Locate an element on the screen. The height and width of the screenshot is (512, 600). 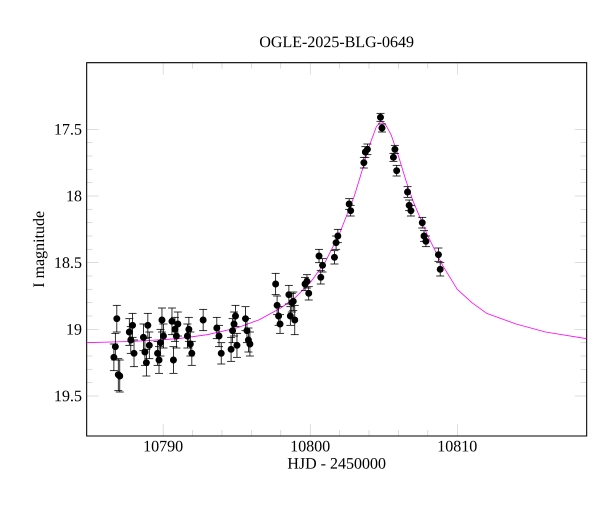
x-tick-label: 10790 is located at coordinates (163, 446).